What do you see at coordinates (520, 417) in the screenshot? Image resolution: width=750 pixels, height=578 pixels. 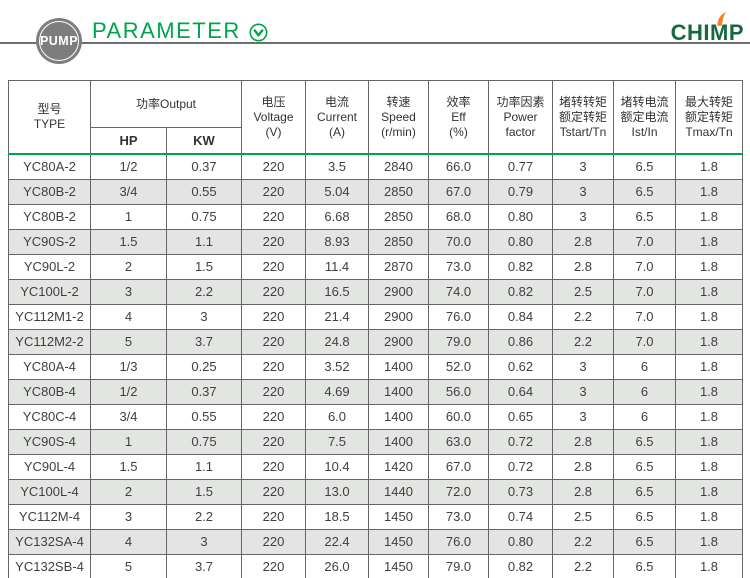 I see `table-cell: 0.65` at bounding box center [520, 417].